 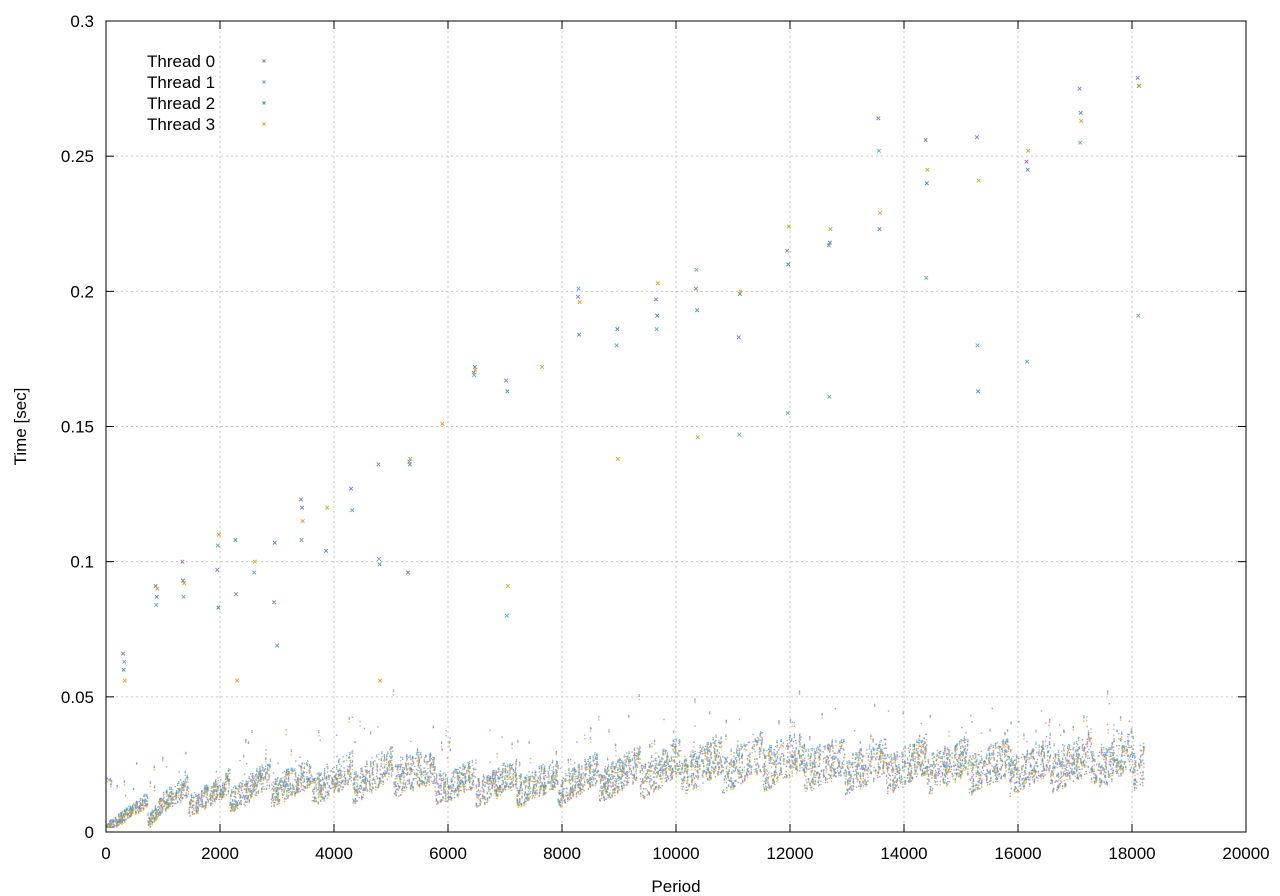 I want to click on y-tick-label: 0.2, so click(x=82, y=291).